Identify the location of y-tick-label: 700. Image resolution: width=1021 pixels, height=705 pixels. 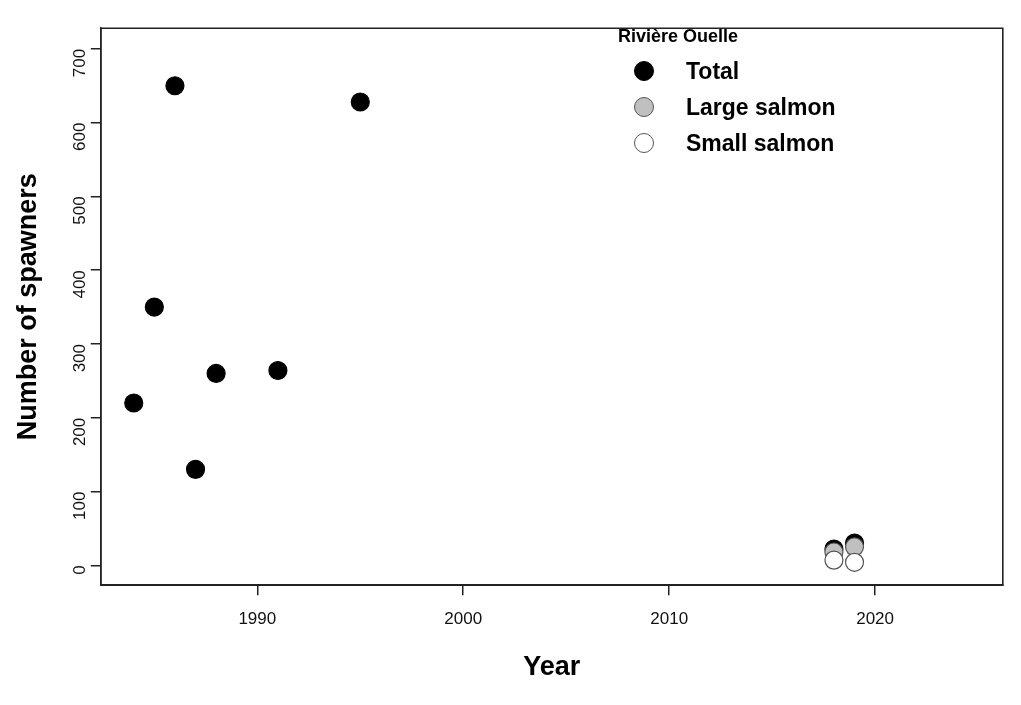
(80, 63).